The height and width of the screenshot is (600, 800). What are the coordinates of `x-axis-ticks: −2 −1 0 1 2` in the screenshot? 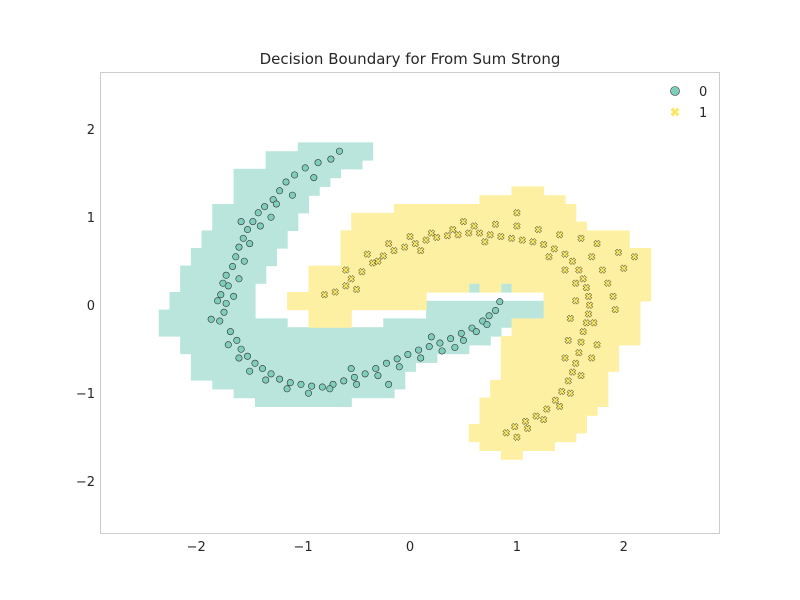 It's located at (407, 547).